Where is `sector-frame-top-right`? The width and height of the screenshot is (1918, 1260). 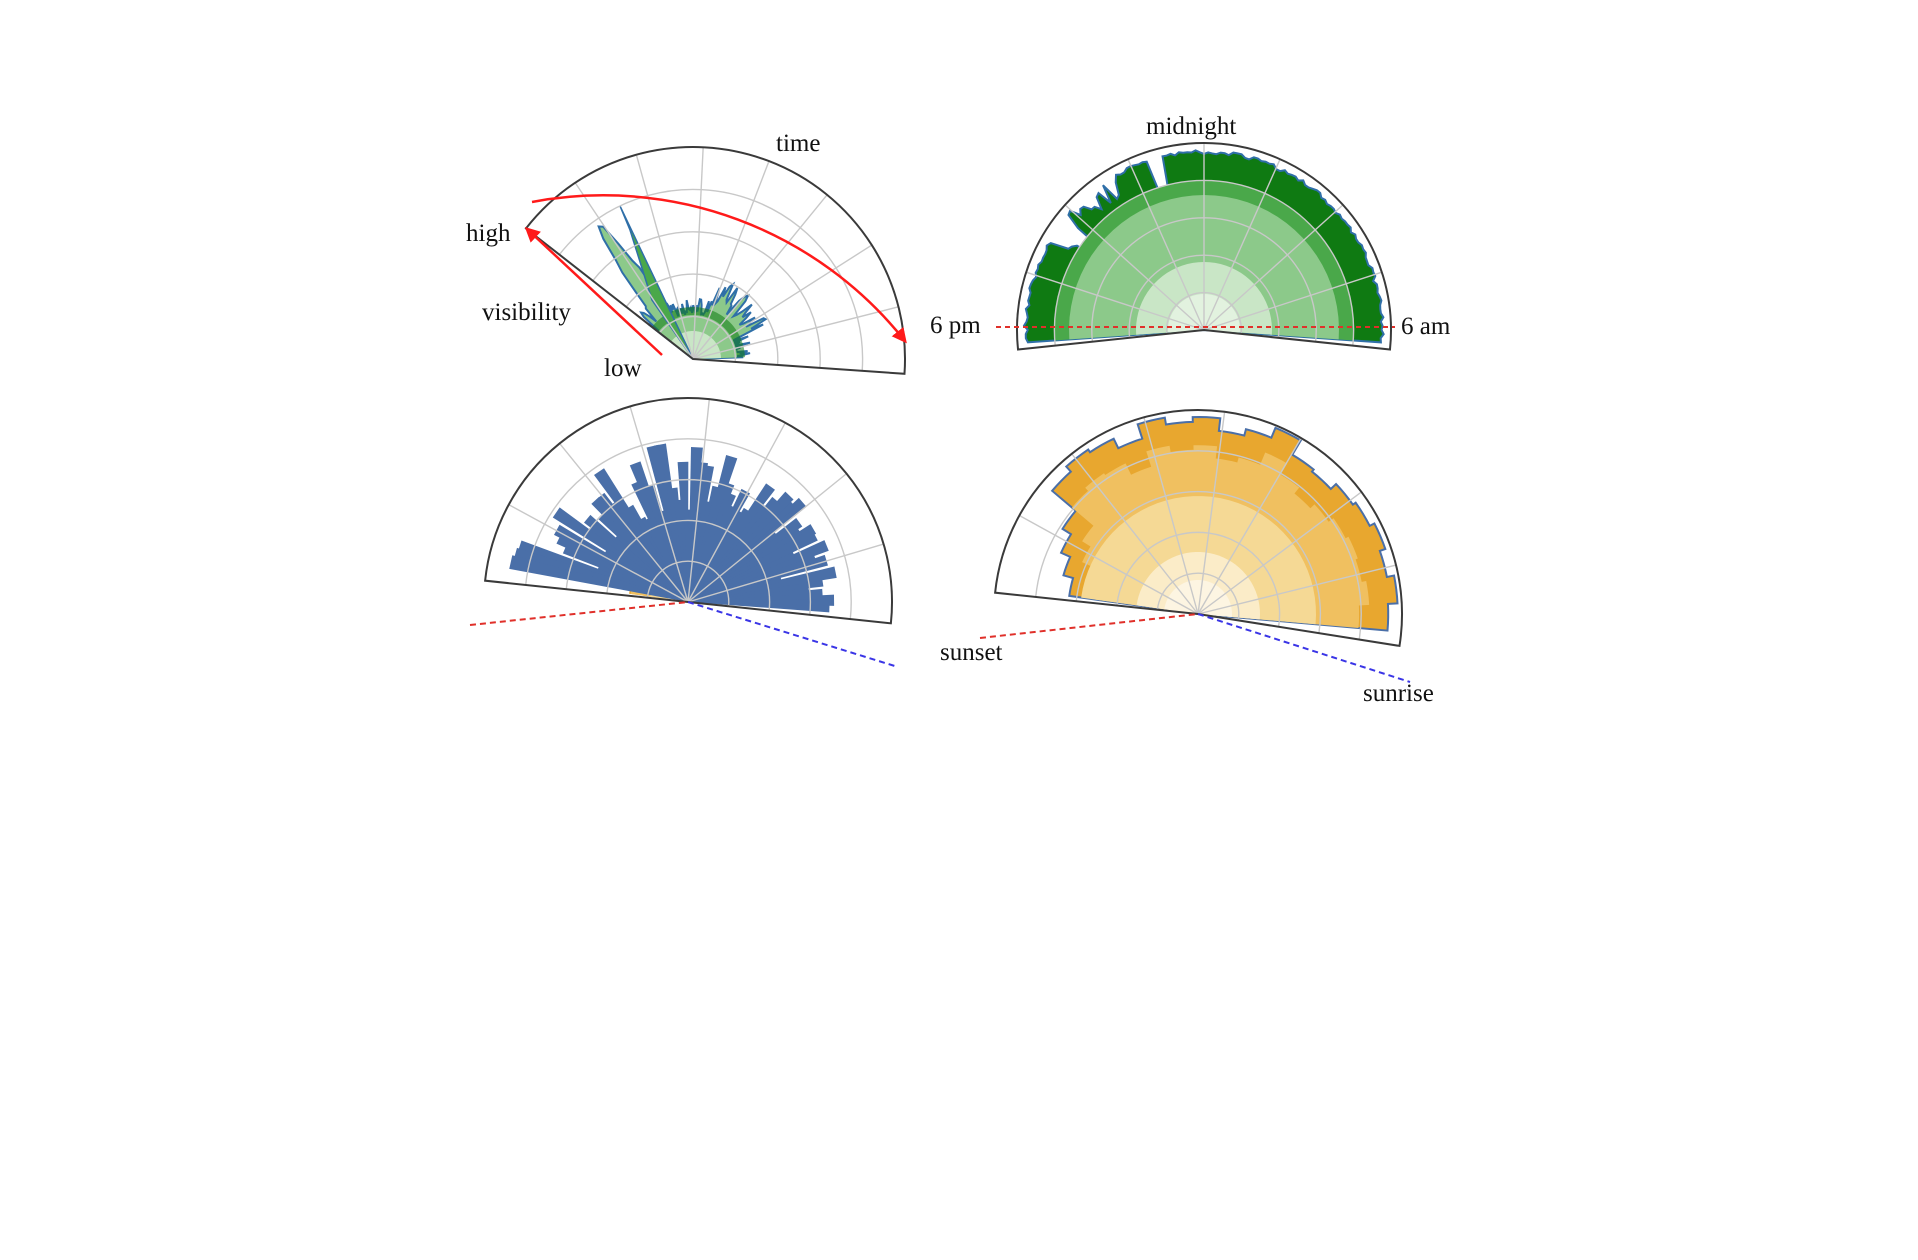
sector-frame-top-right is located at coordinates (1204, 246).